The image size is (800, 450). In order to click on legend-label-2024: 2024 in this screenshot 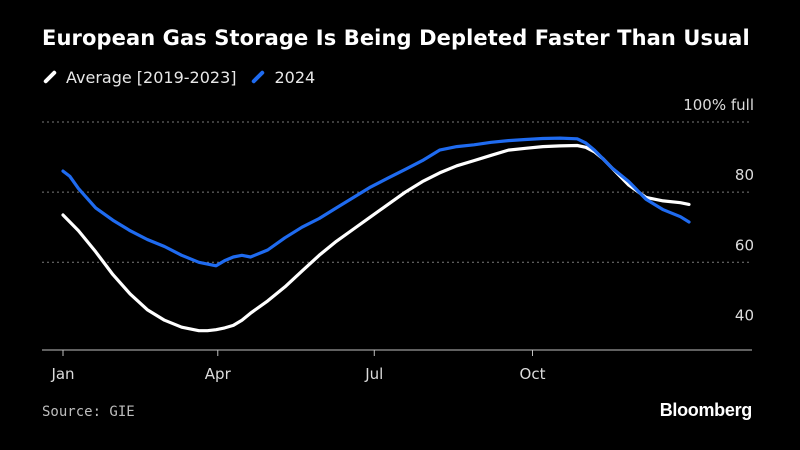, I will do `click(295, 77)`.